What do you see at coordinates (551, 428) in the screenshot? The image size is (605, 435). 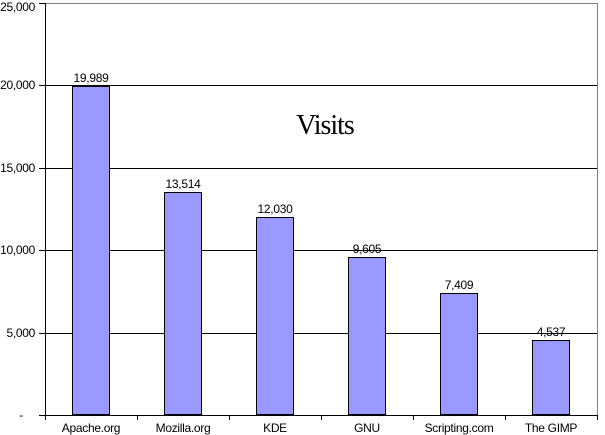 I see `category-label: The GIMP` at bounding box center [551, 428].